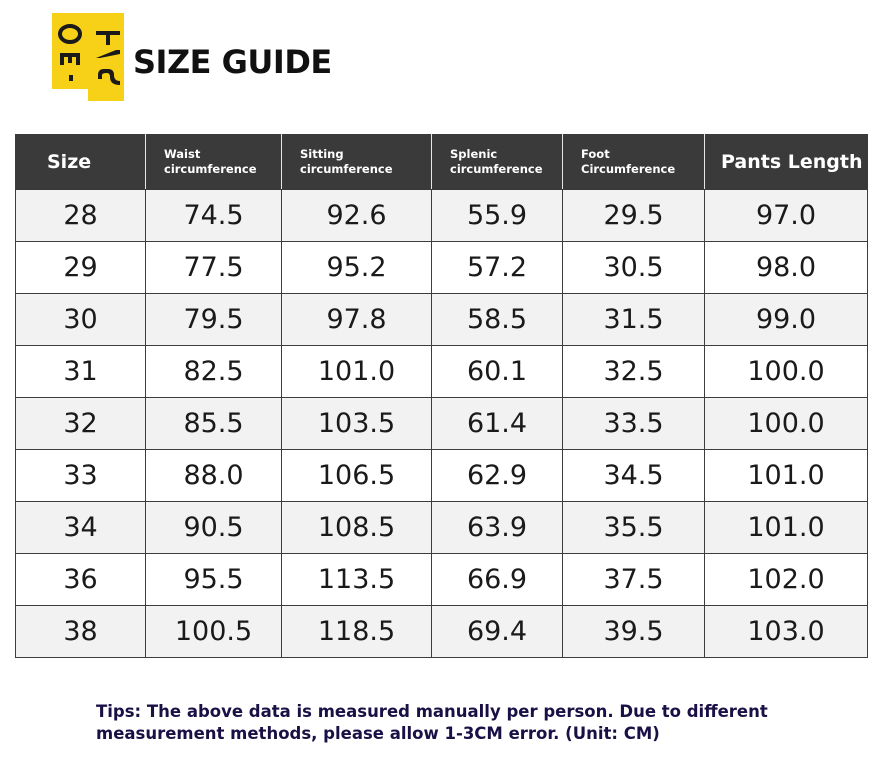  Describe the element at coordinates (633, 423) in the screenshot. I see `table-cell: 33.5` at that location.